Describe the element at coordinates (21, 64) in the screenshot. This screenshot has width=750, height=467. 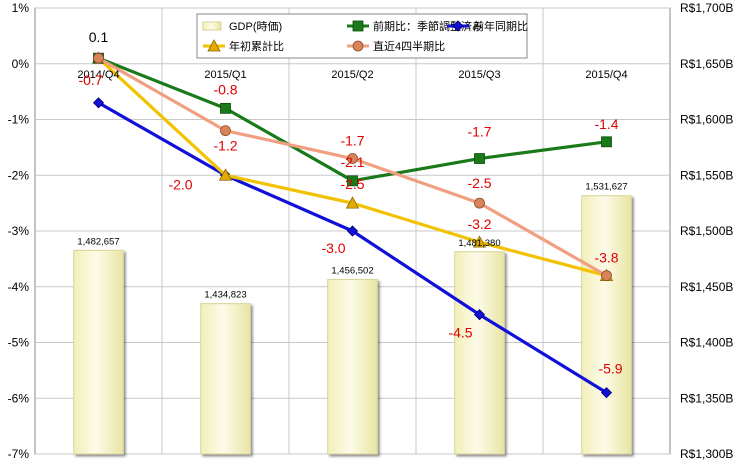
I see `y-left-tick-label: 0%` at that location.